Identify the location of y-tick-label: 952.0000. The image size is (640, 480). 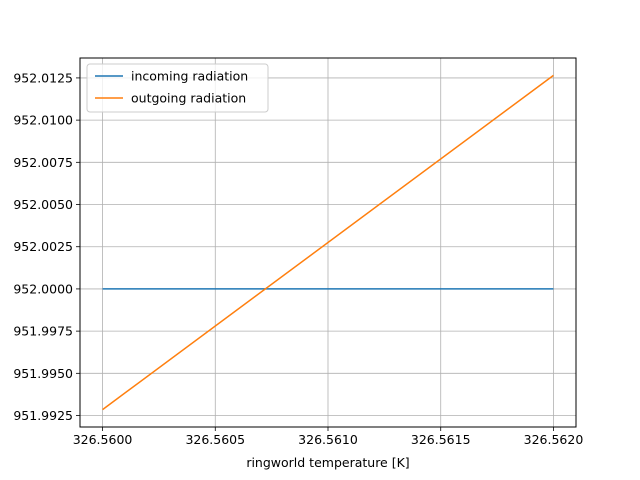
(43, 288).